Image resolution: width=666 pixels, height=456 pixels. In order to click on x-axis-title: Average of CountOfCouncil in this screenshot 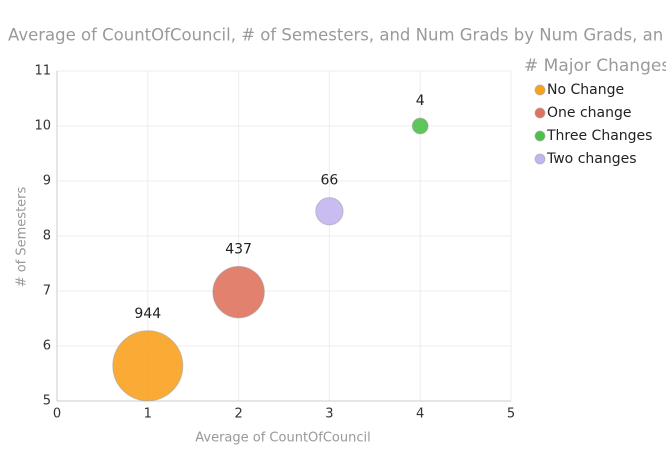, I will do `click(282, 438)`.